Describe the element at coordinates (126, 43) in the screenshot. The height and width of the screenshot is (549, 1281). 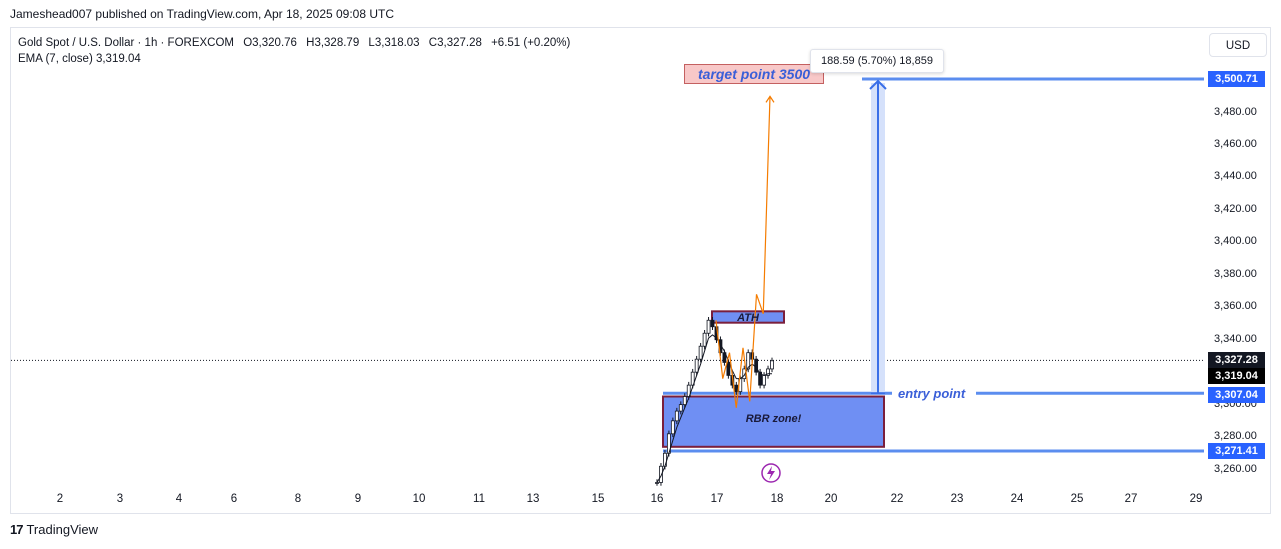
I see `symbol-label: Gold Spot / U.S. Dollar · 1h · FOREXCOM` at that location.